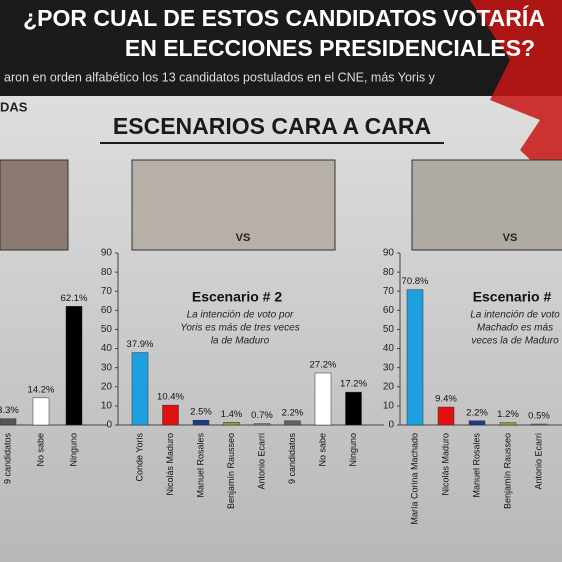 This screenshot has width=562, height=562. What do you see at coordinates (508, 414) in the screenshot?
I see `value-label: 1.2%` at bounding box center [508, 414].